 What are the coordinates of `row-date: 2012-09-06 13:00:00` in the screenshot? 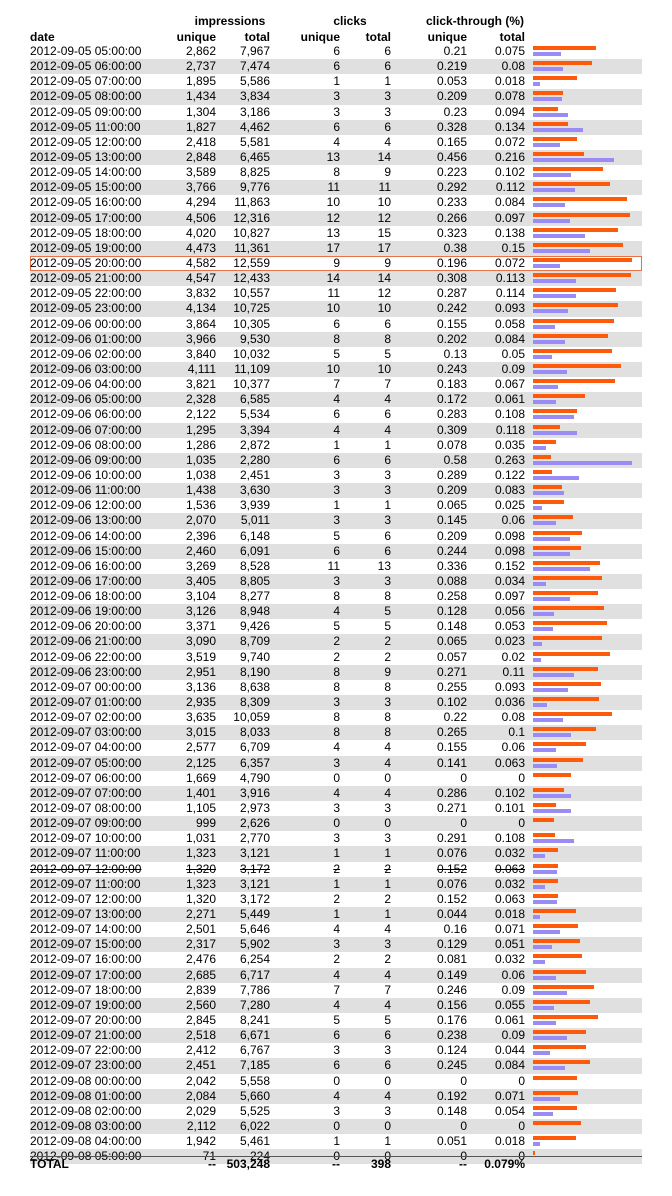 It's located at (86, 520).